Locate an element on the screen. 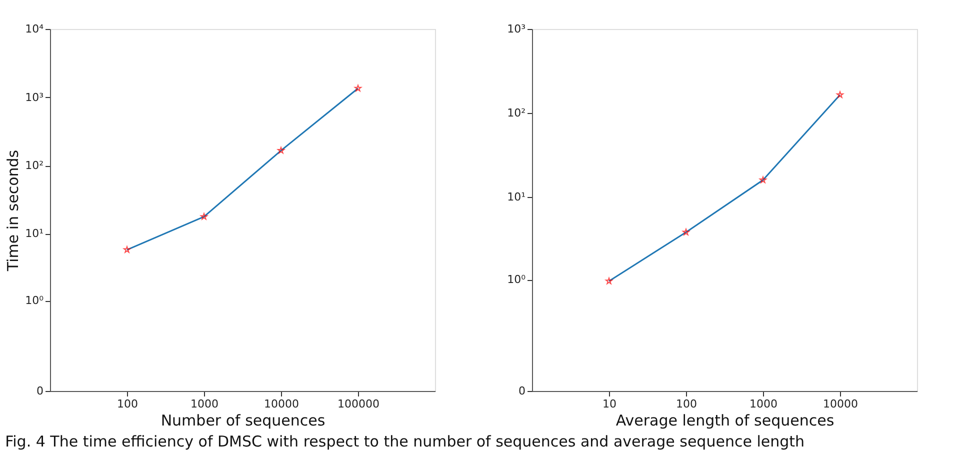  x-tick-label: 10 is located at coordinates (609, 404).